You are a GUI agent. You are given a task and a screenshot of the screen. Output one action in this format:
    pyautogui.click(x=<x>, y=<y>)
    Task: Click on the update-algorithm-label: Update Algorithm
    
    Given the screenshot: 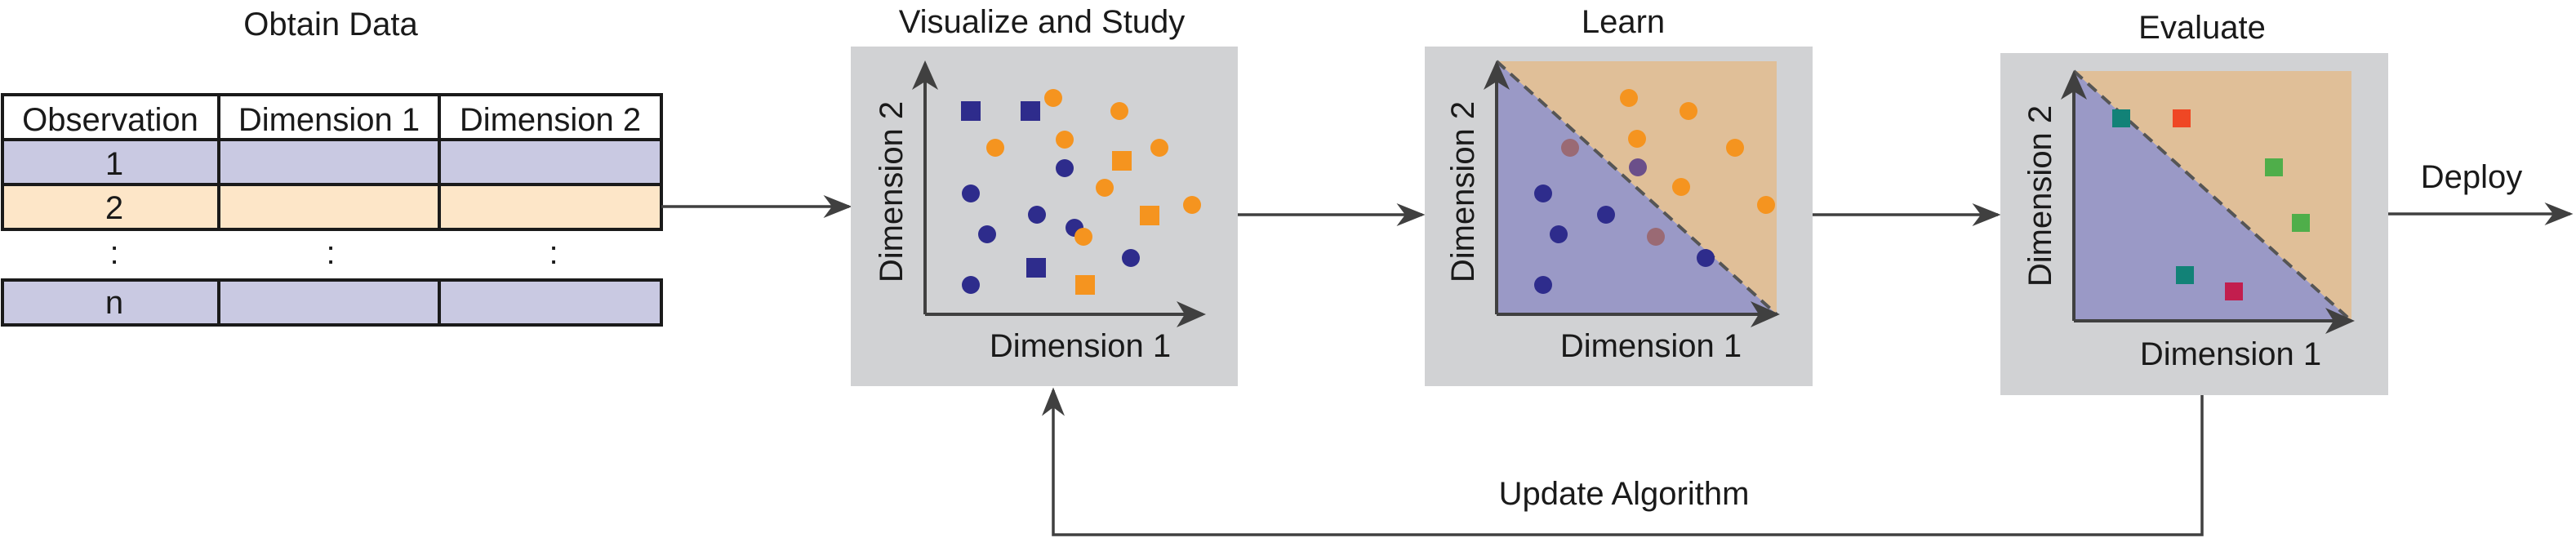 What is the action you would take?
    pyautogui.click(x=1624, y=494)
    